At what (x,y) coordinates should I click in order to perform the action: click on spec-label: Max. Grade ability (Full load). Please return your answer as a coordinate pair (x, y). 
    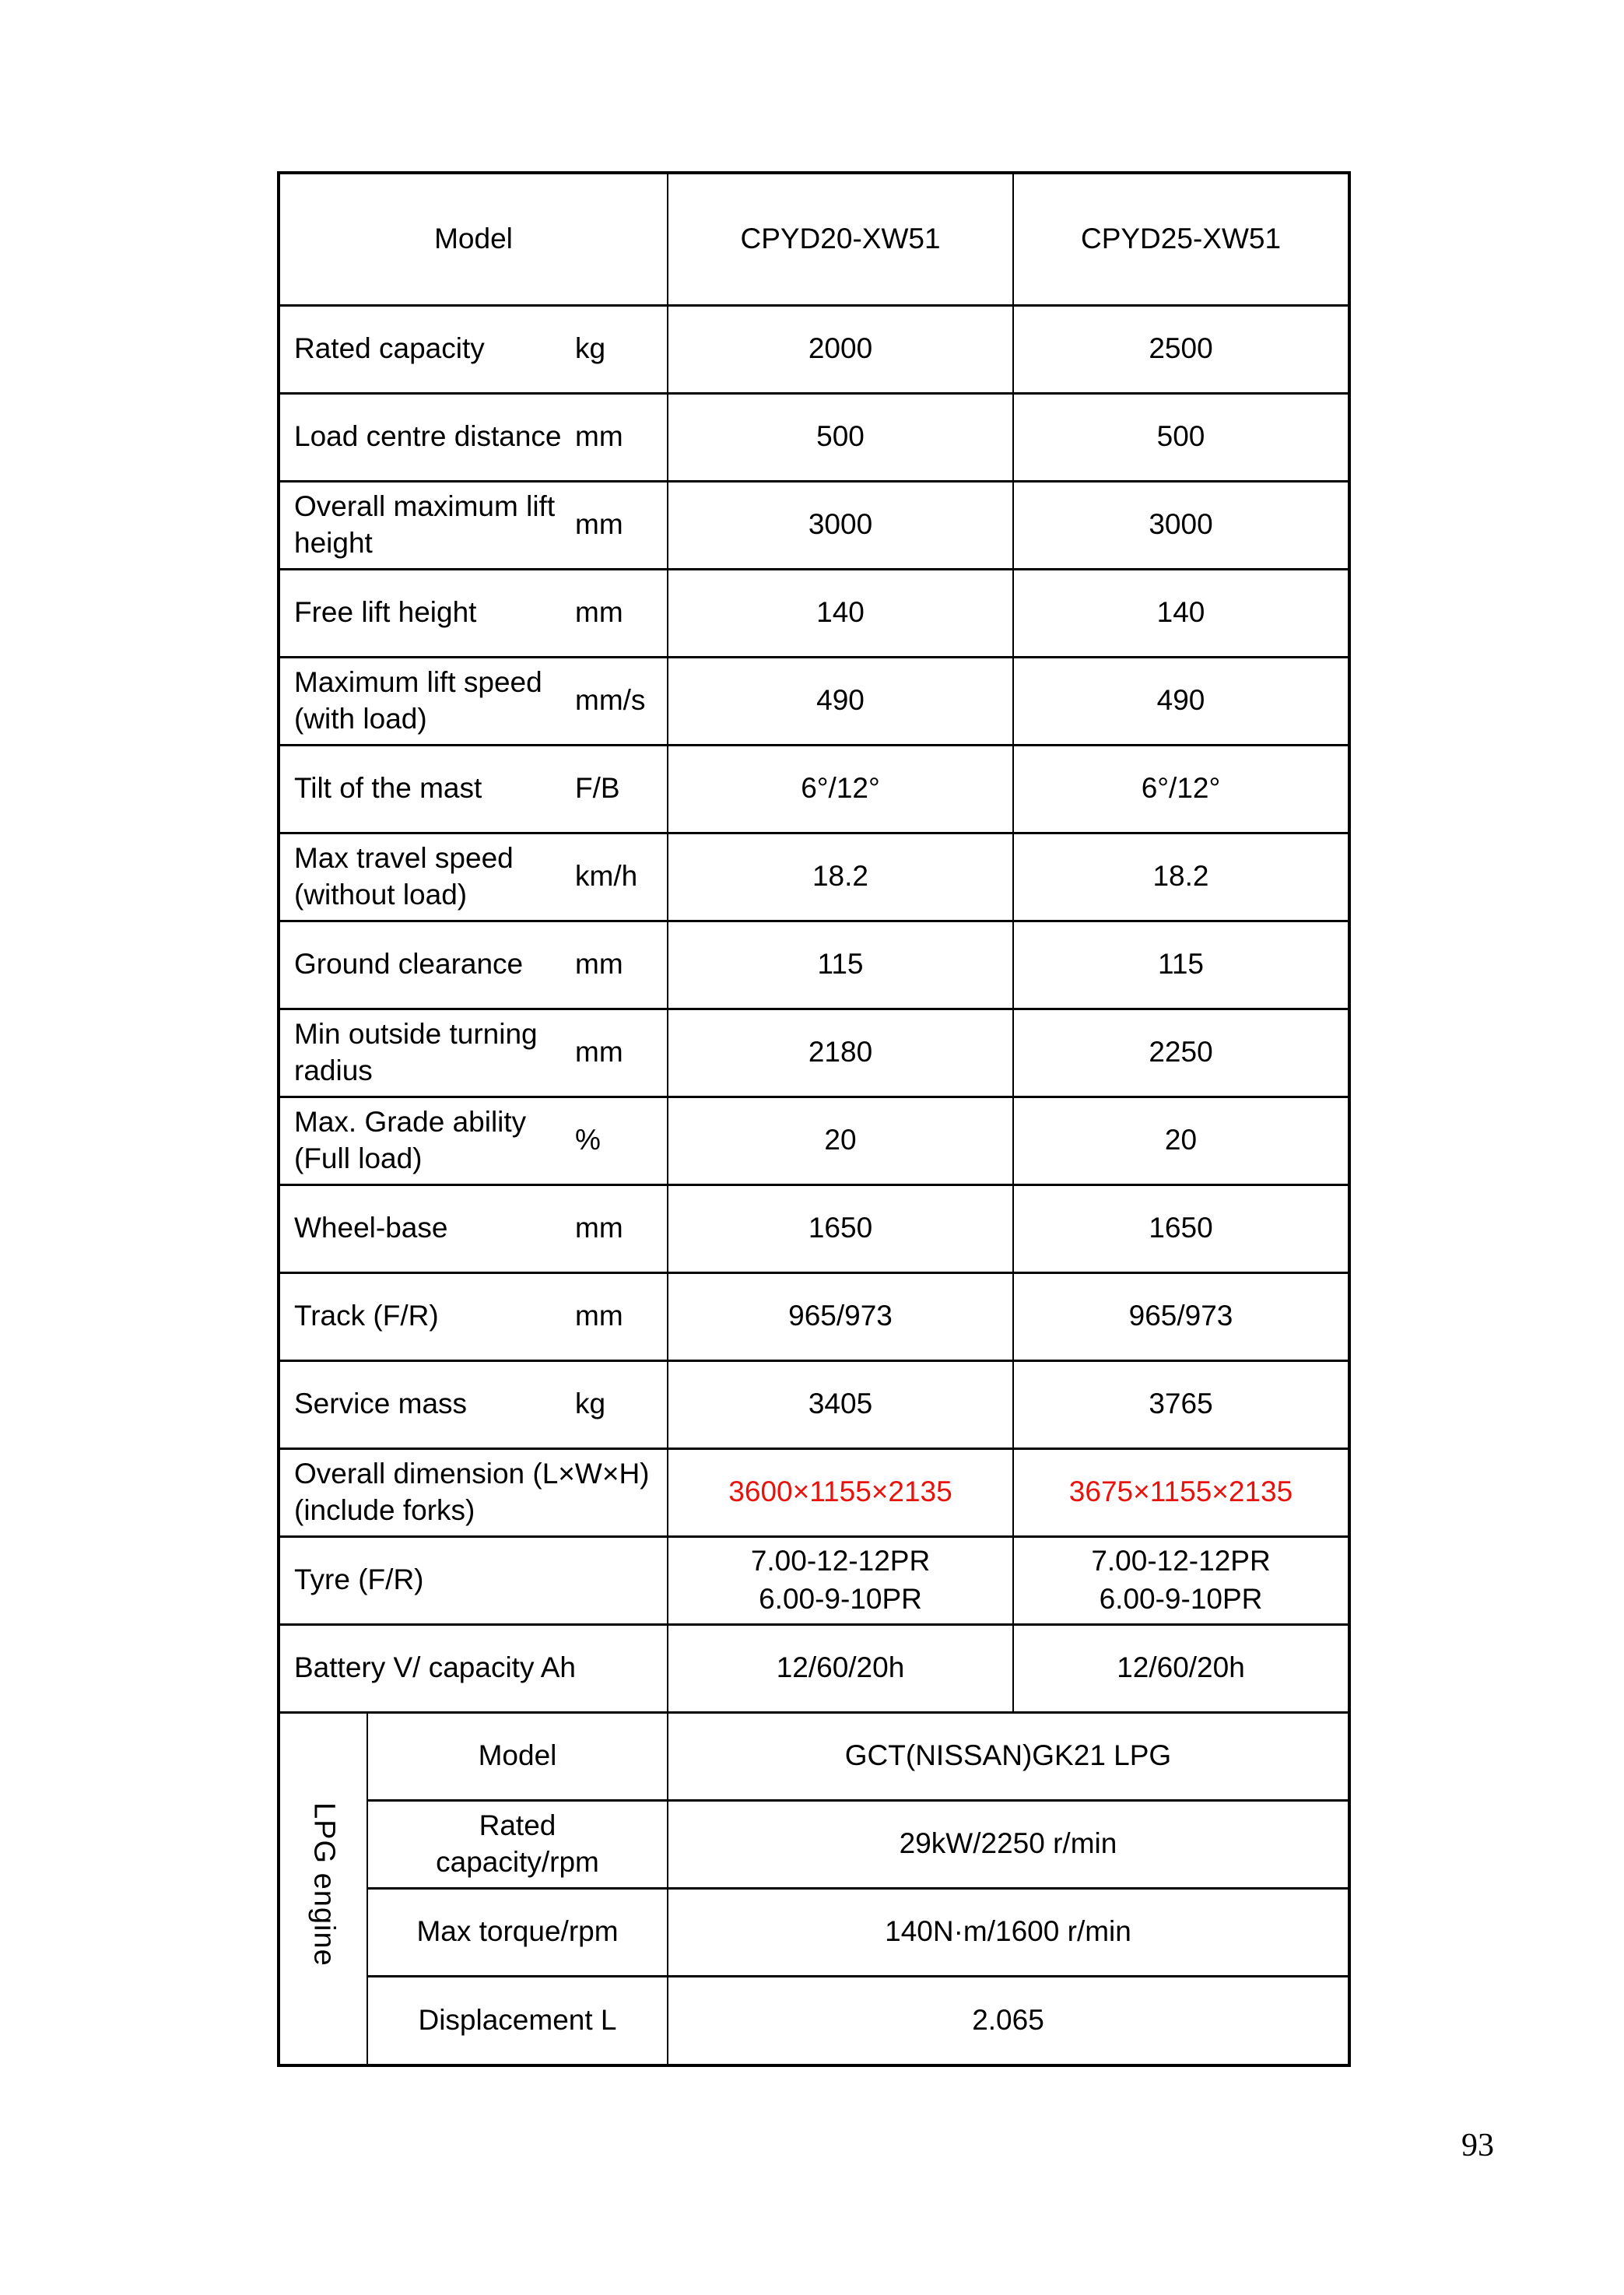
    Looking at the image, I should click on (411, 1140).